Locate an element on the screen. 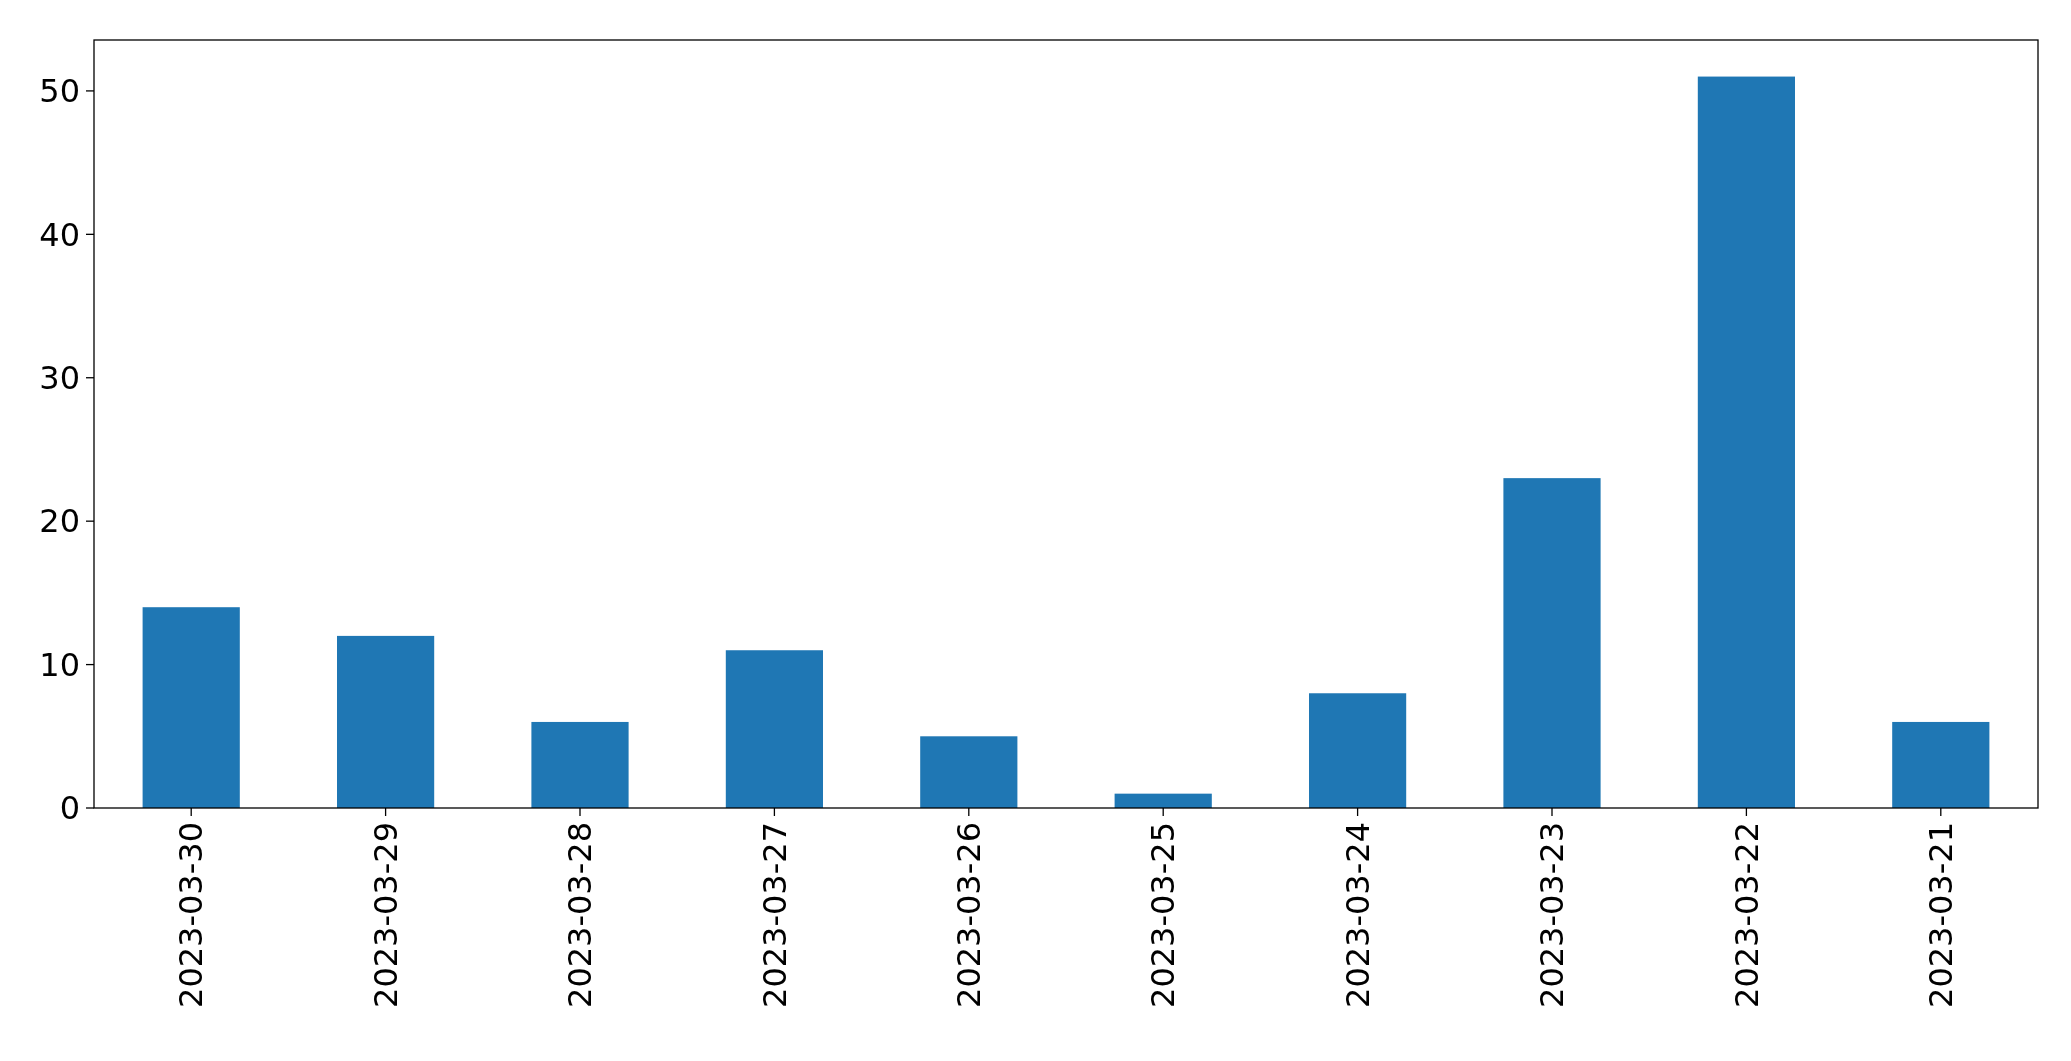 Image resolution: width=2071 pixels, height=1061 pixels. x-tick-label: 2023-03-21 is located at coordinates (1941, 915).